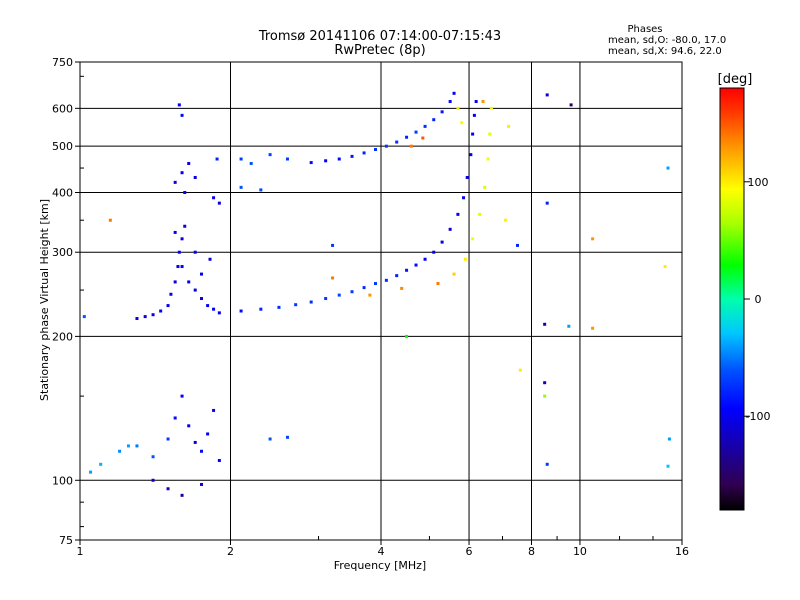  I want to click on chart-subtitle: RwPretec (8p), so click(379, 50).